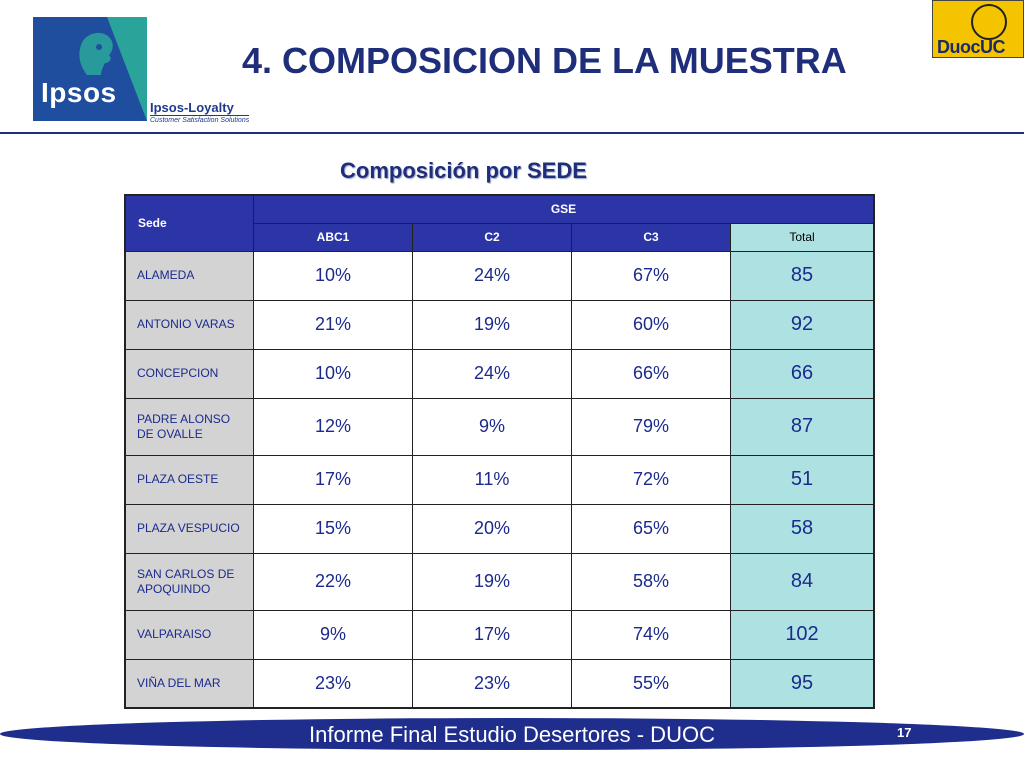 The height and width of the screenshot is (768, 1024). I want to click on duoc-logo: DuocUC, so click(978, 29).